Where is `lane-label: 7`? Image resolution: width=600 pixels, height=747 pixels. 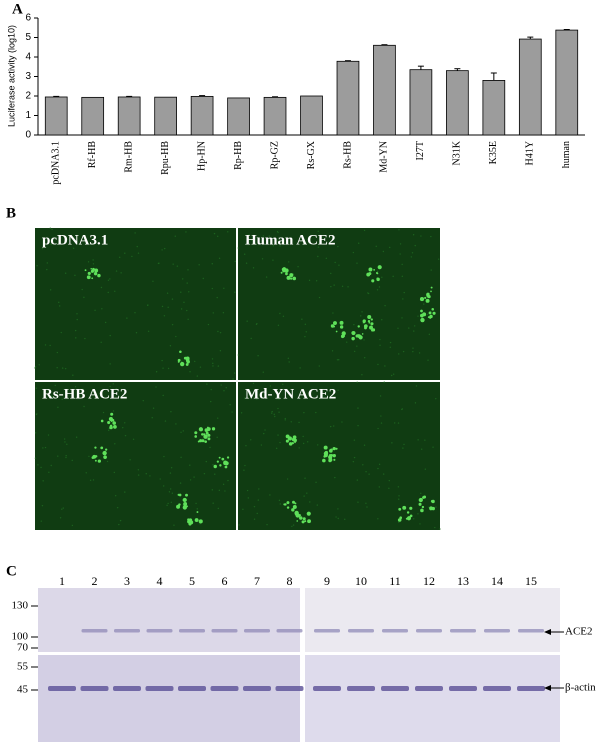
lane-label: 7 is located at coordinates (257, 581).